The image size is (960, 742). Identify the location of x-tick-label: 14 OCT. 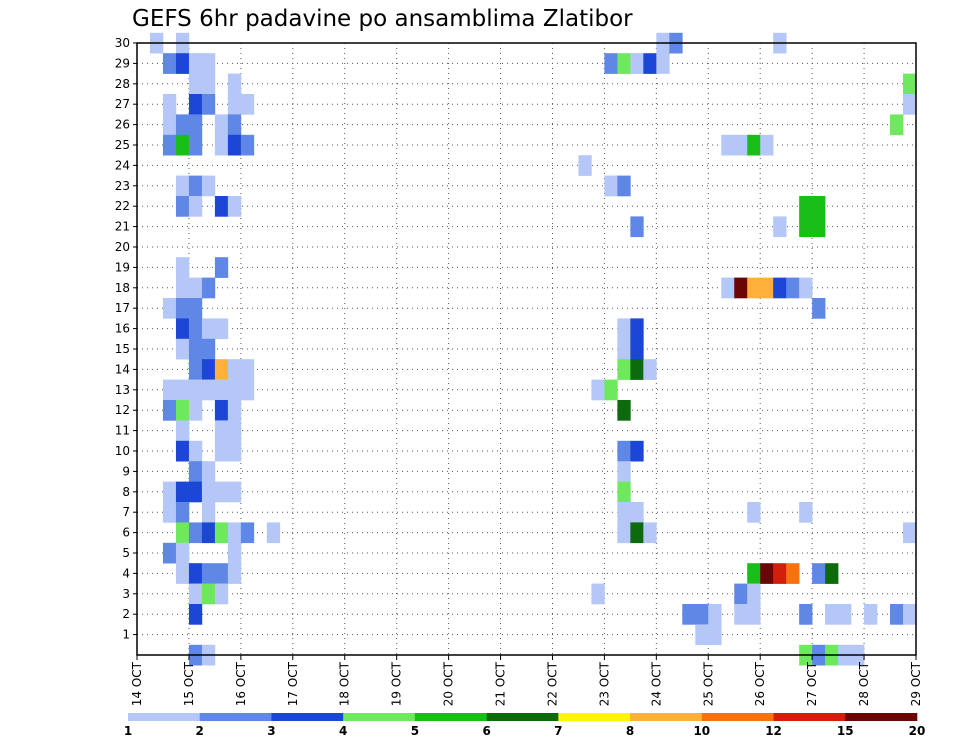
(137, 683).